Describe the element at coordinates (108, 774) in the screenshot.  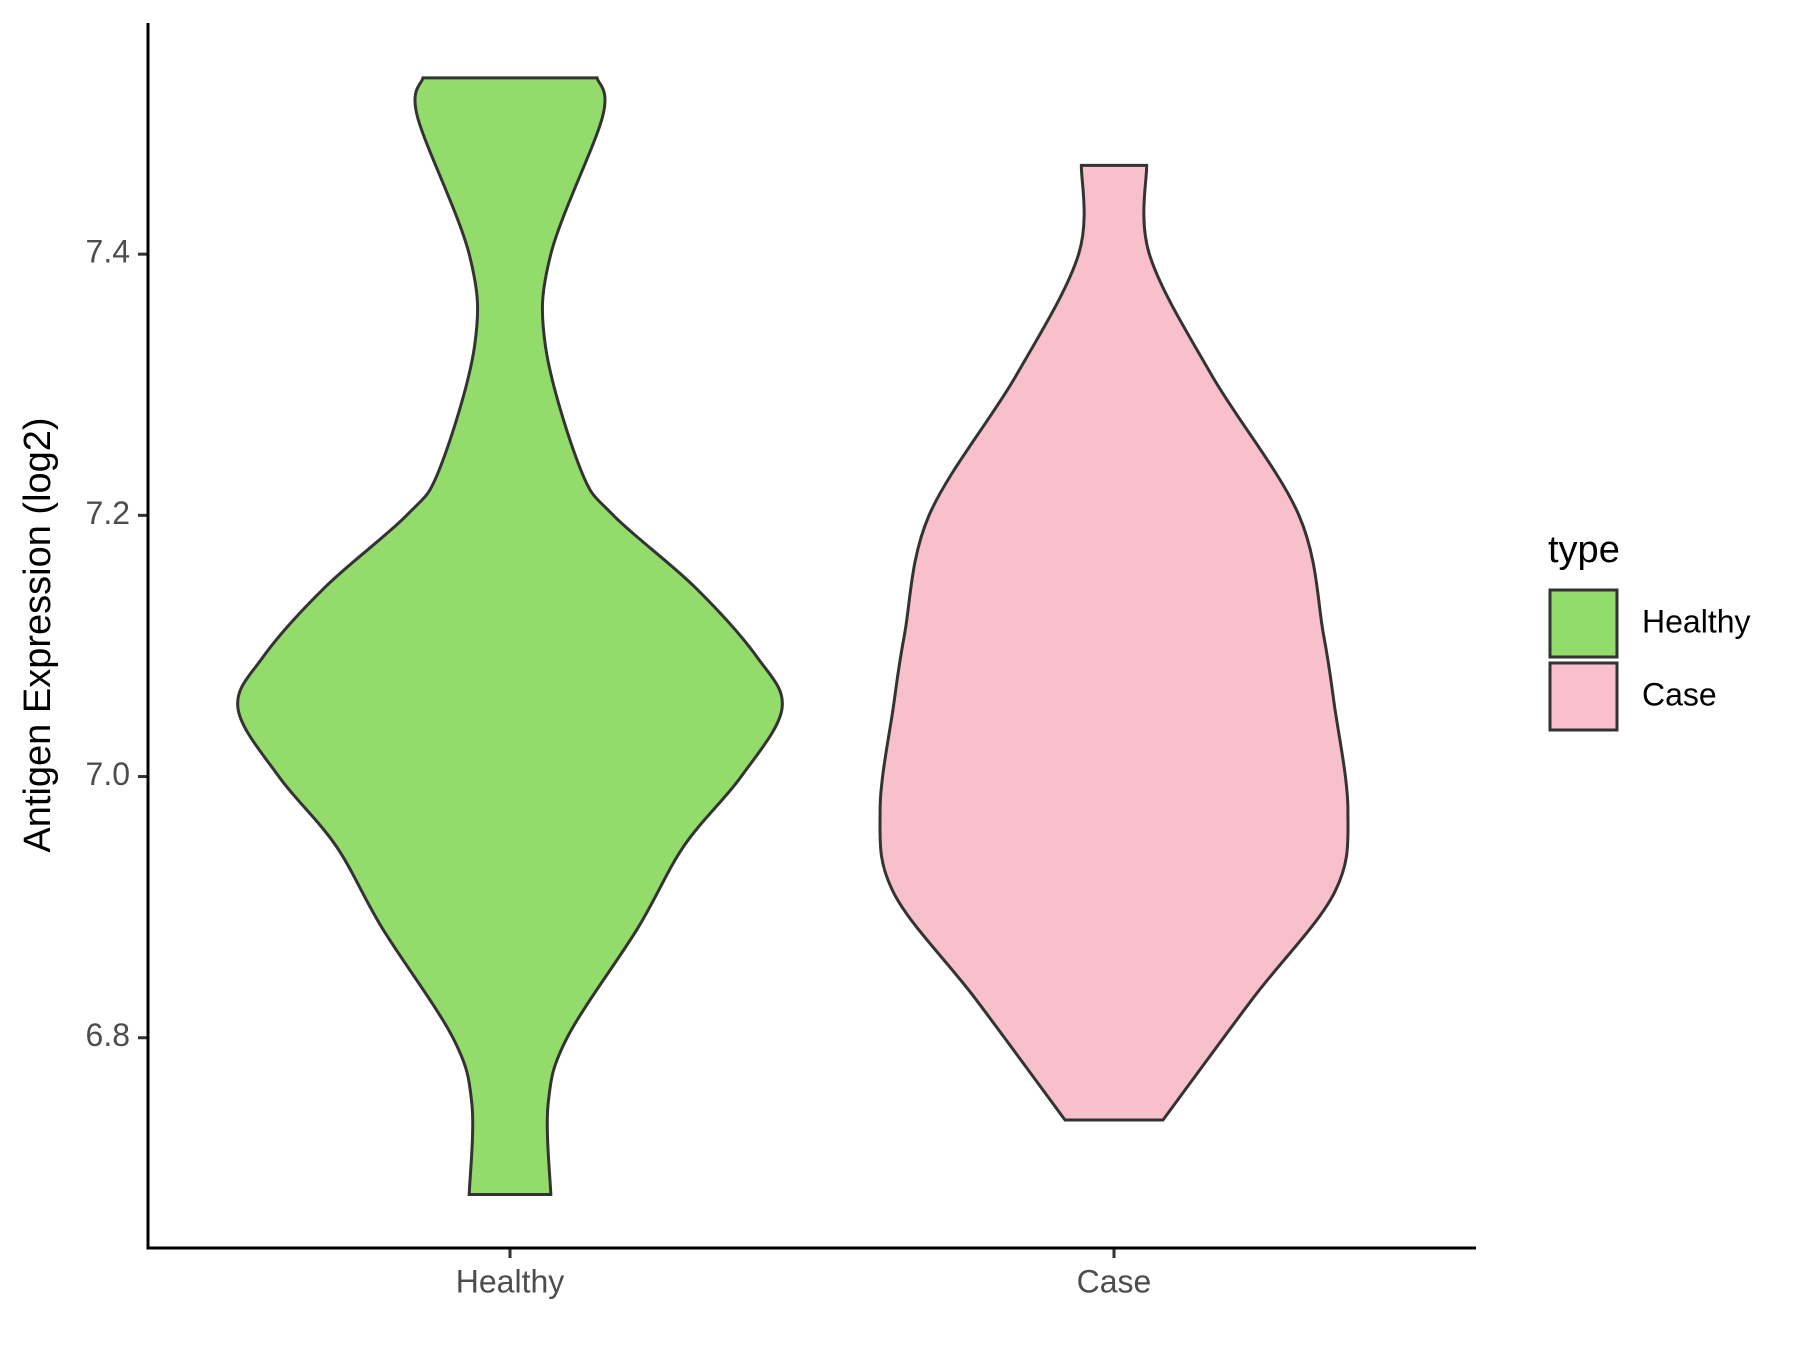
I see `y-tick-label: 7.0` at that location.